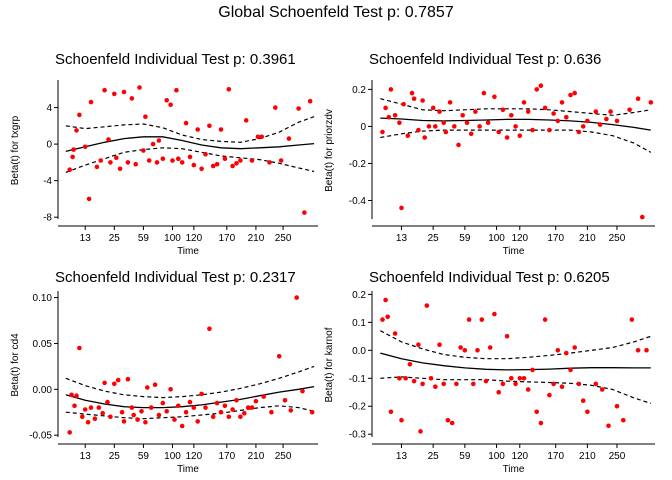 This screenshot has width=672, height=480. I want to click on y-tick-label: 0.05, so click(43, 344).